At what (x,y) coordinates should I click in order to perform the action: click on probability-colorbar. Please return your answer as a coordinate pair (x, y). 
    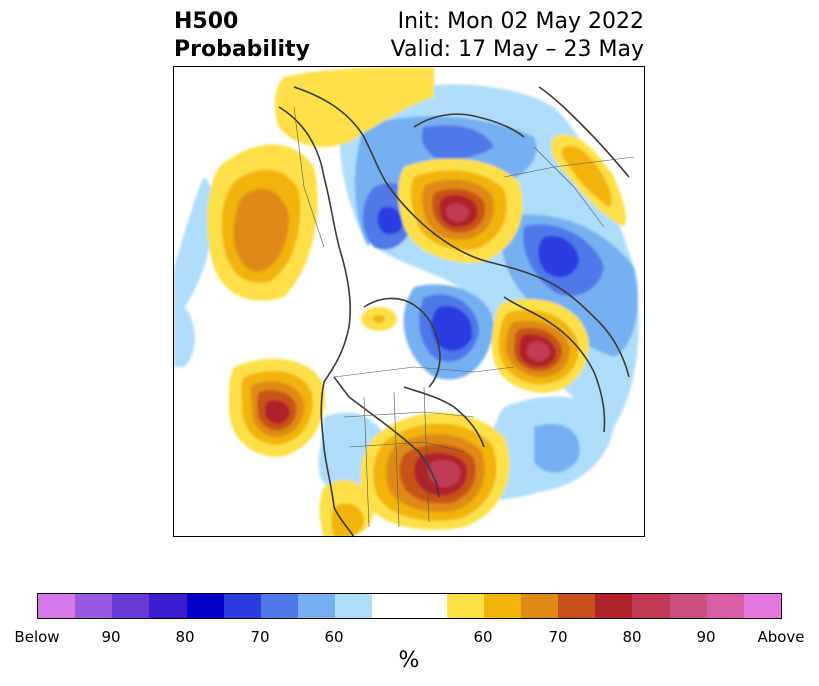
    Looking at the image, I should click on (409, 606).